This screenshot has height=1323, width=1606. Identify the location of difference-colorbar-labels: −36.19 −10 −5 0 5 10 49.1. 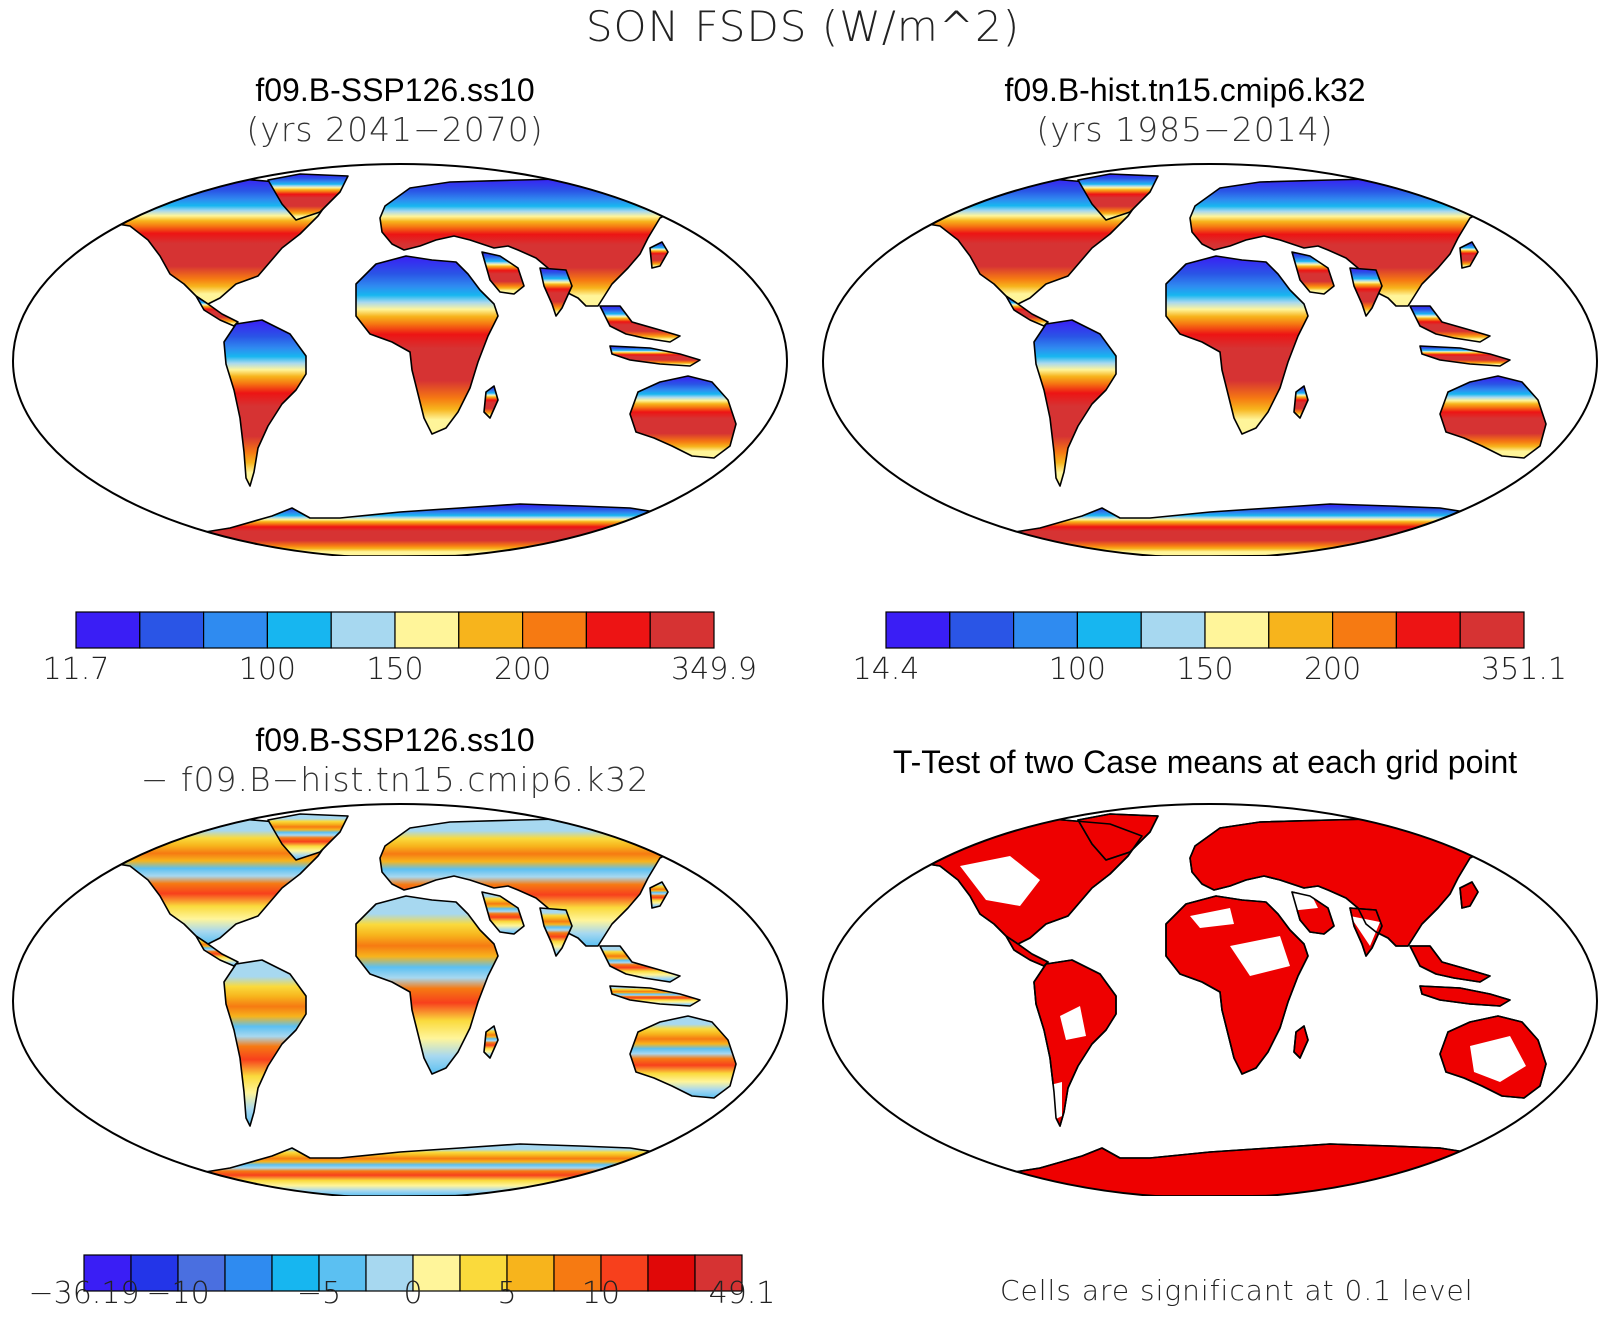
(401, 1294).